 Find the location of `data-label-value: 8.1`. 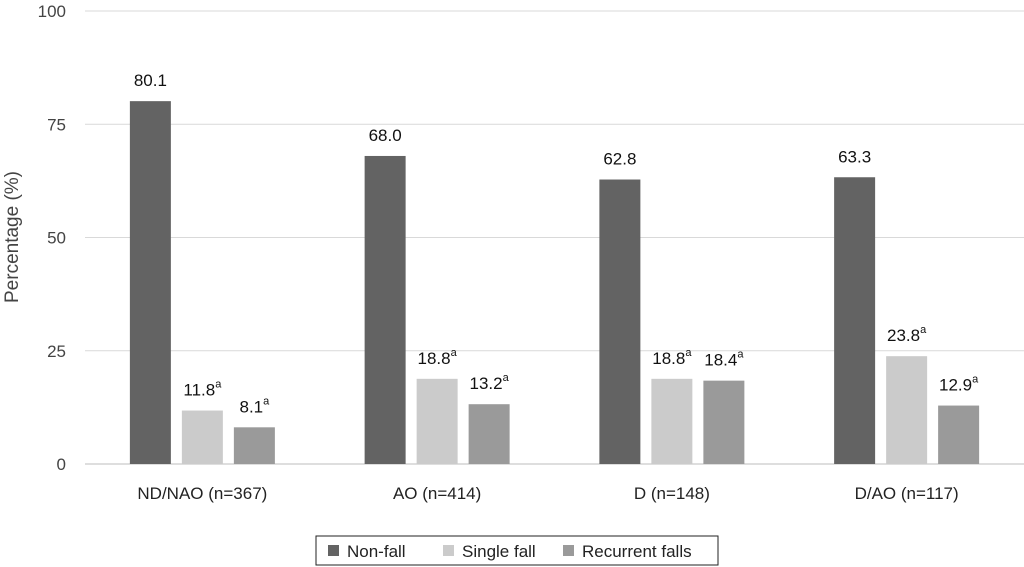

data-label-value: 8.1 is located at coordinates (251, 406).